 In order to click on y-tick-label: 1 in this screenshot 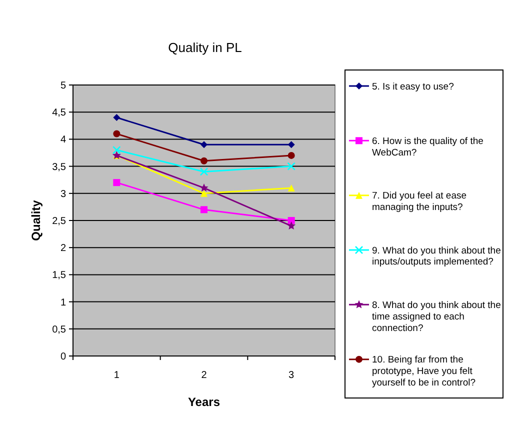, I will do `click(63, 302)`.